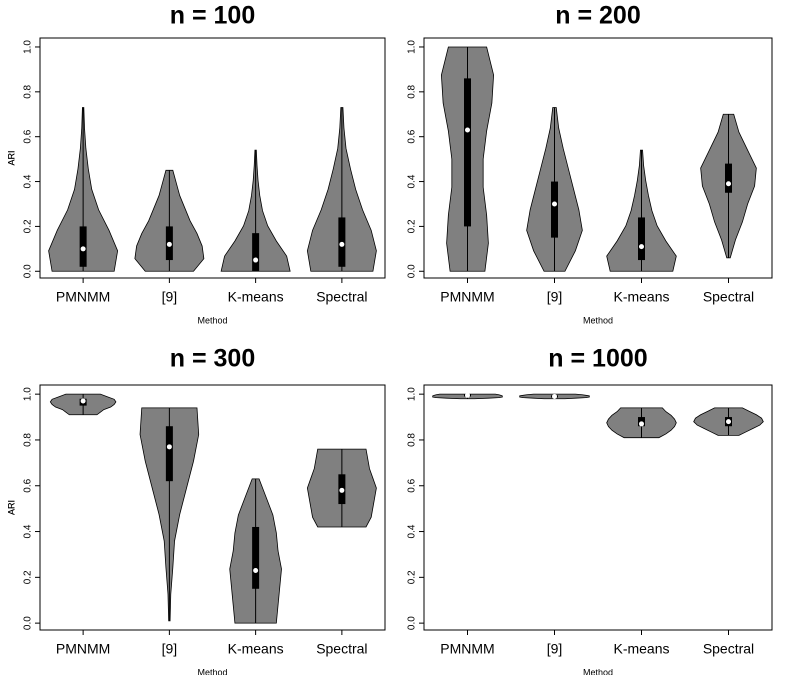  I want to click on chart-title: n = 300, so click(212, 359).